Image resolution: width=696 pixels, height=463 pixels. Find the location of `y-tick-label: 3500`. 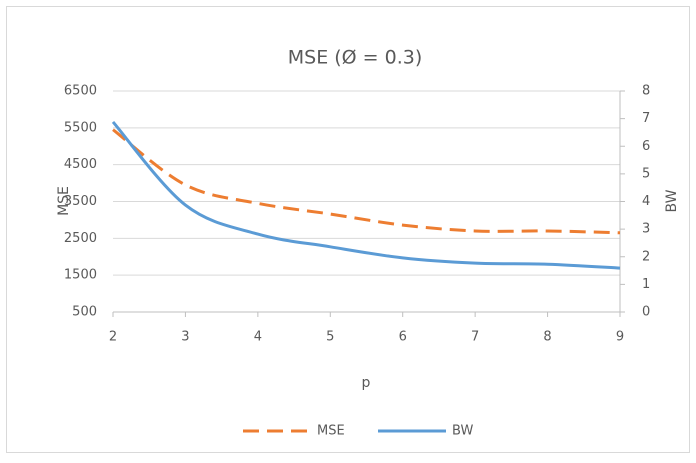

y-tick-label: 3500 is located at coordinates (80, 201).